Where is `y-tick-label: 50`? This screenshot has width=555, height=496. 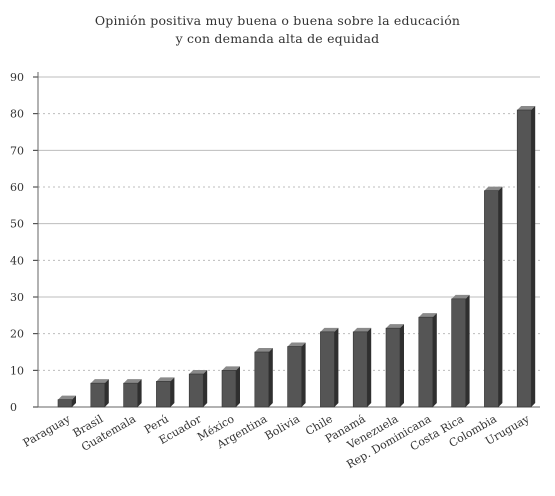
y-tick-label: 50 is located at coordinates (17, 224).